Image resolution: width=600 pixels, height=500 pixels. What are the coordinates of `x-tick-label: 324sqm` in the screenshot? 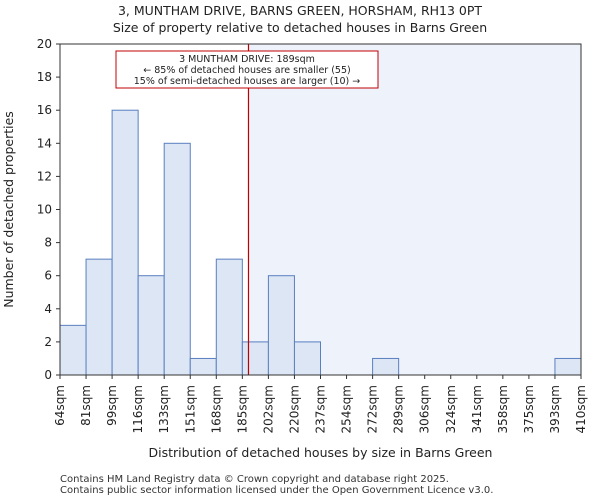 It's located at (451, 409).